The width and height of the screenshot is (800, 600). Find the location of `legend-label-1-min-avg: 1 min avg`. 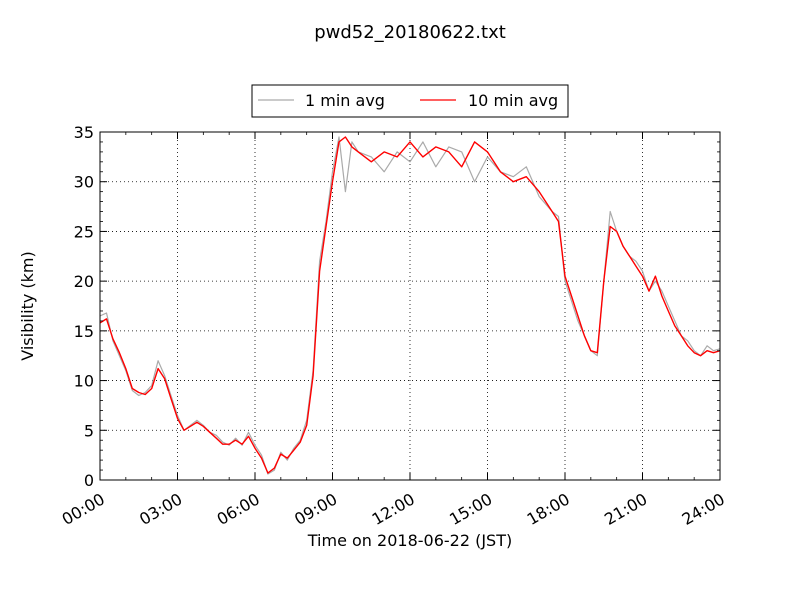

legend-label-1-min-avg: 1 min avg is located at coordinates (345, 100).